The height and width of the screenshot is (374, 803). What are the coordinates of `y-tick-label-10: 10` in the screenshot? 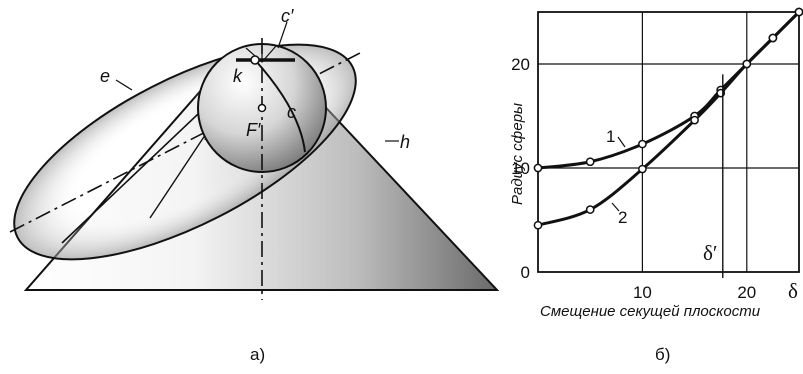 It's located at (520, 168).